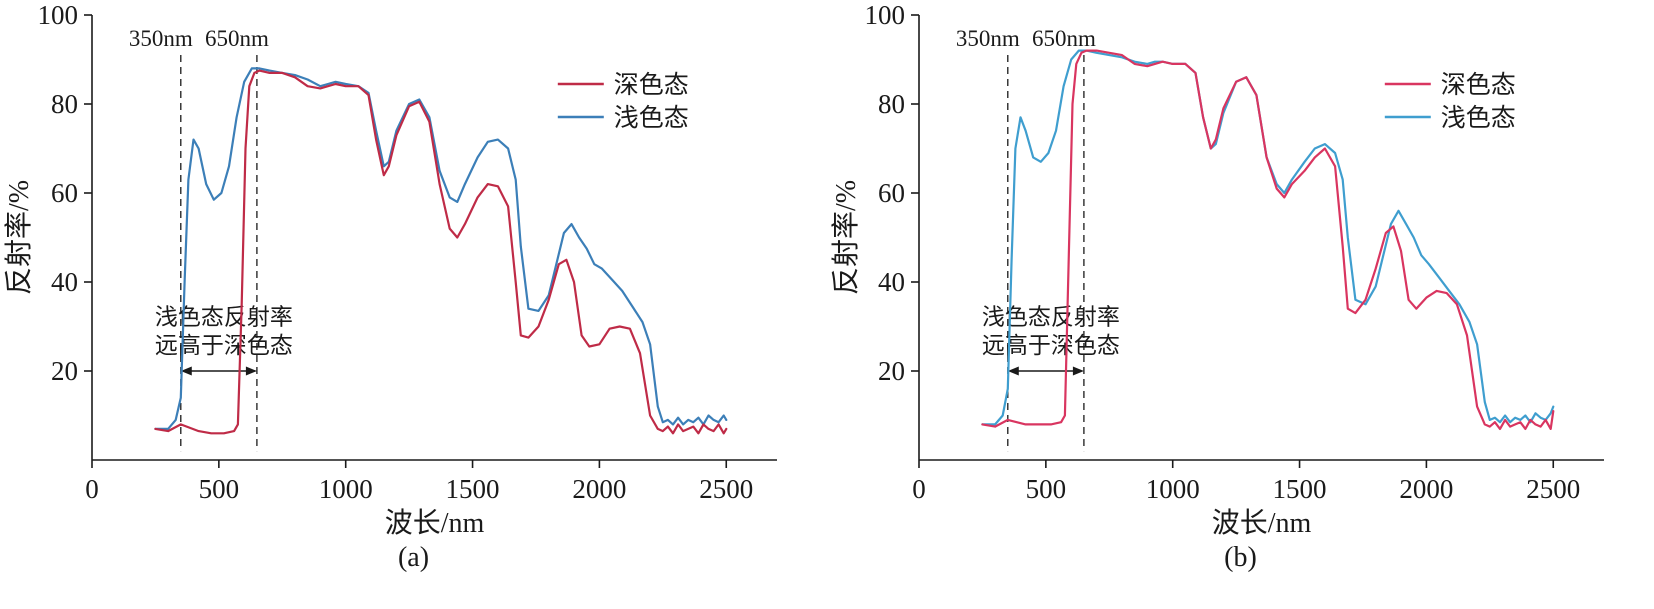 This screenshot has height=609, width=1654. I want to click on subplot-label-a: (a), so click(413, 557).